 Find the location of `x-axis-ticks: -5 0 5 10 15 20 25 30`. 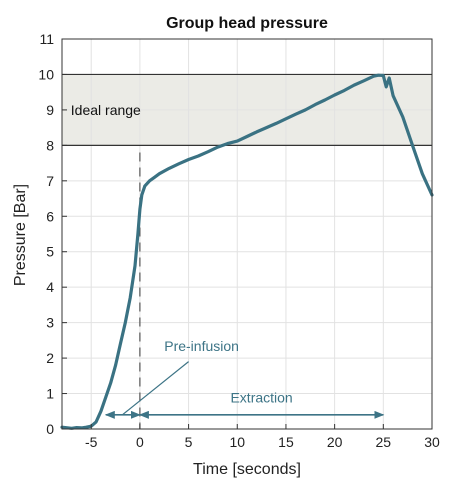

x-axis-ticks: -5 0 5 10 15 20 25 30 is located at coordinates (262, 437).